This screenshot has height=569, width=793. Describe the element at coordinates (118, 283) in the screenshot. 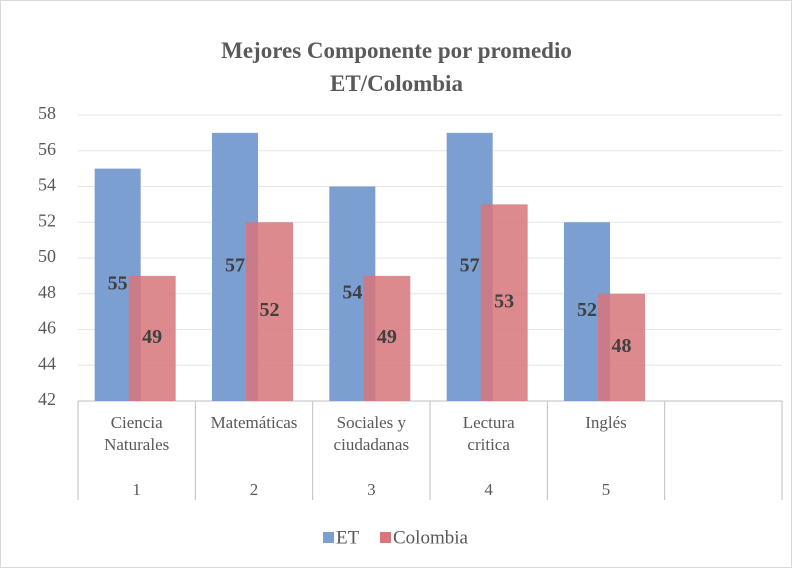

I see `data-label: 55` at that location.